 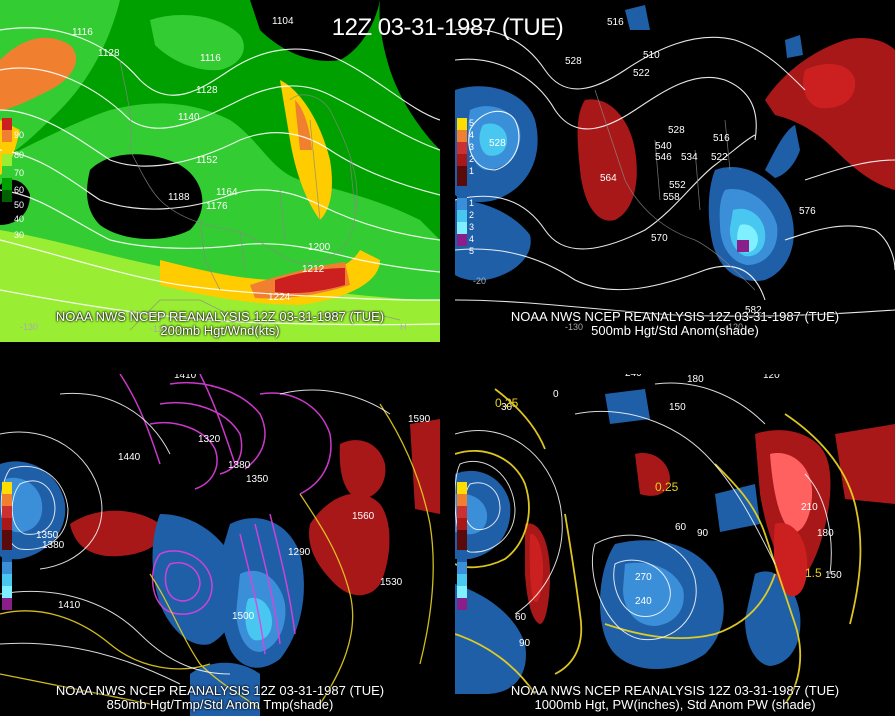 What do you see at coordinates (419, 419) in the screenshot?
I see `height-label: 1590` at bounding box center [419, 419].